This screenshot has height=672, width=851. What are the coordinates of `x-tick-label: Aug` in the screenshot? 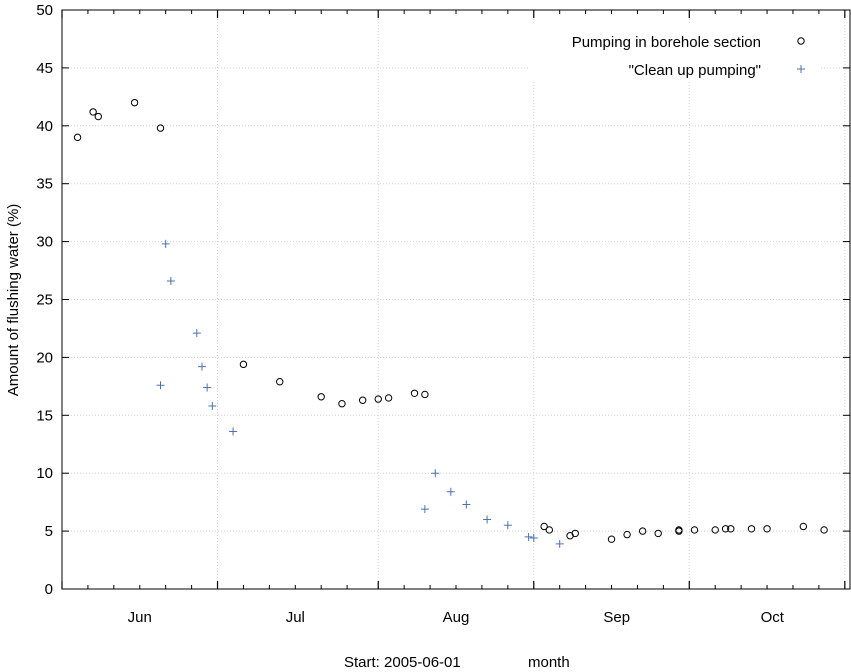 It's located at (456, 617).